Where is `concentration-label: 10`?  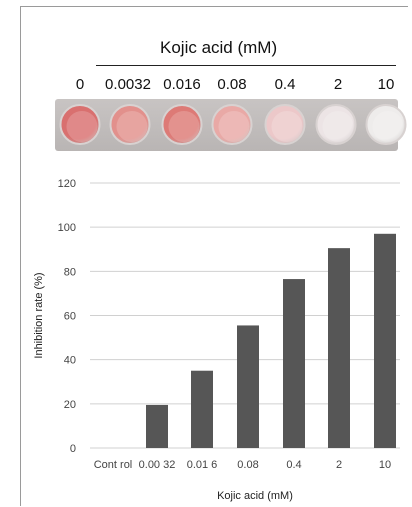 concentration-label: 10 is located at coordinates (386, 84).